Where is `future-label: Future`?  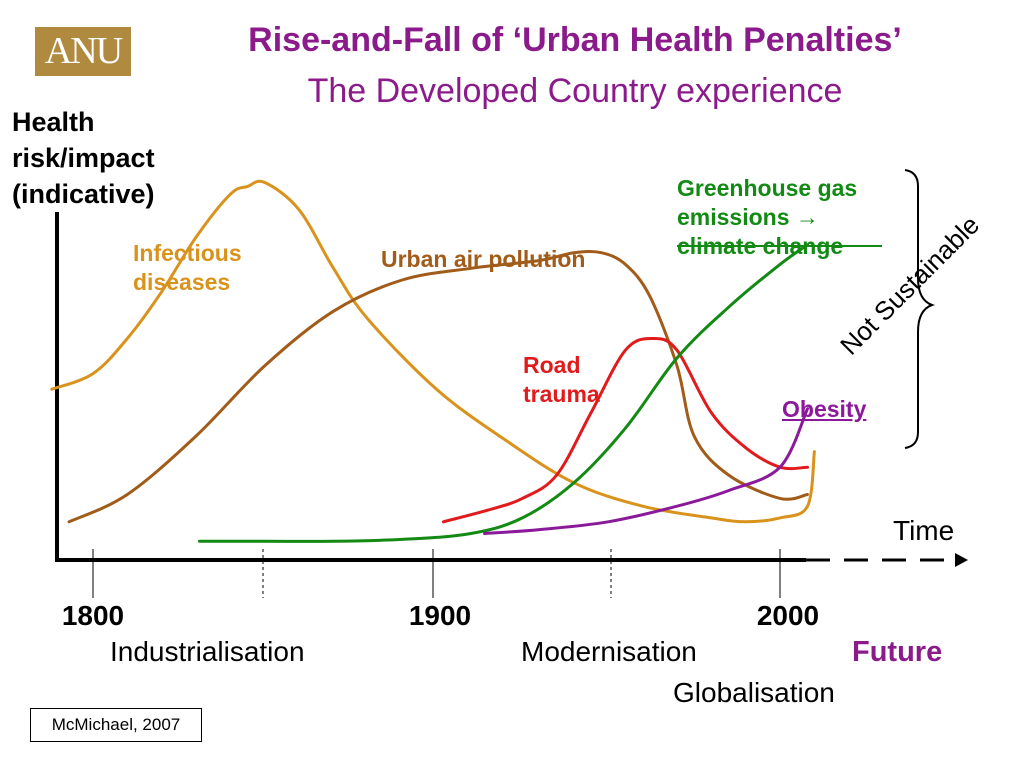
future-label: Future is located at coordinates (897, 652).